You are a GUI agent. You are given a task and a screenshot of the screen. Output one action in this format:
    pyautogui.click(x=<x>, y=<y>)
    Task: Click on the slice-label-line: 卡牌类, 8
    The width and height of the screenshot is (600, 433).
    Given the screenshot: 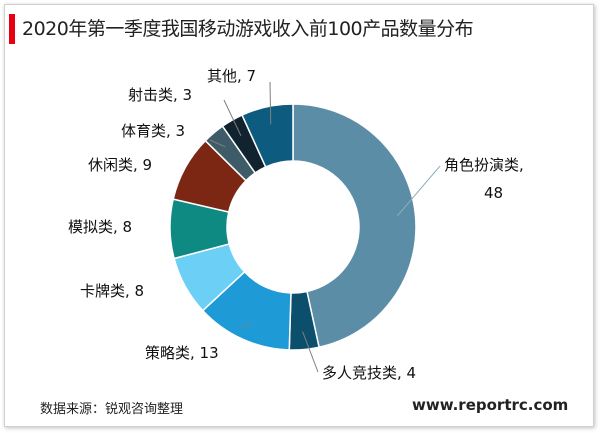 What is the action you would take?
    pyautogui.click(x=112, y=291)
    